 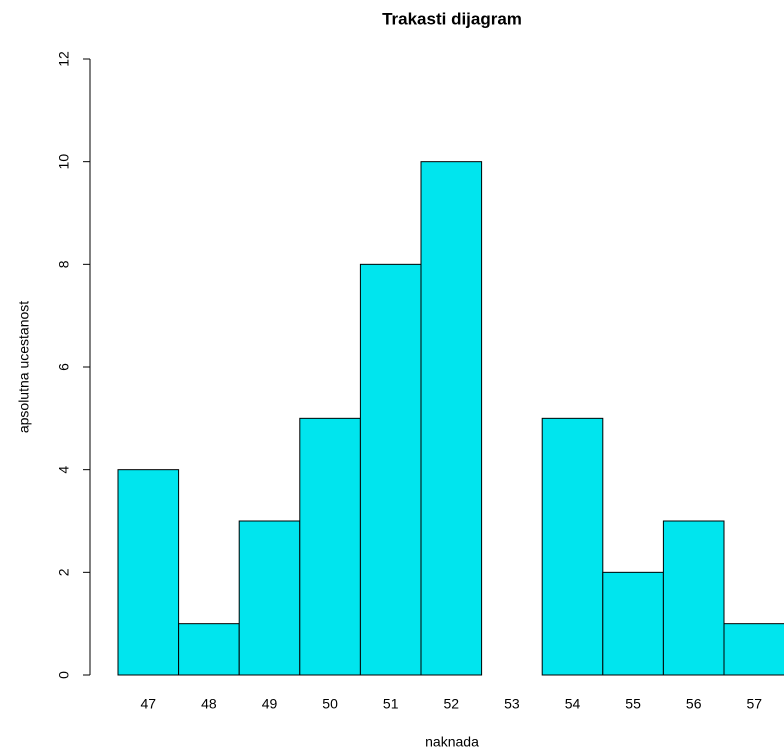 I want to click on x-tick-label: 47, so click(x=149, y=704).